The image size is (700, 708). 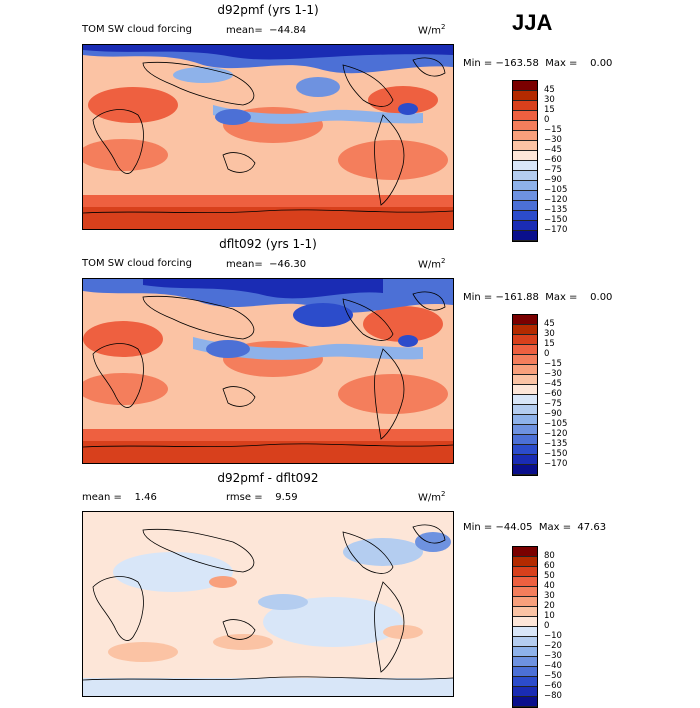 I want to click on panel2-colorbar, so click(x=525, y=395).